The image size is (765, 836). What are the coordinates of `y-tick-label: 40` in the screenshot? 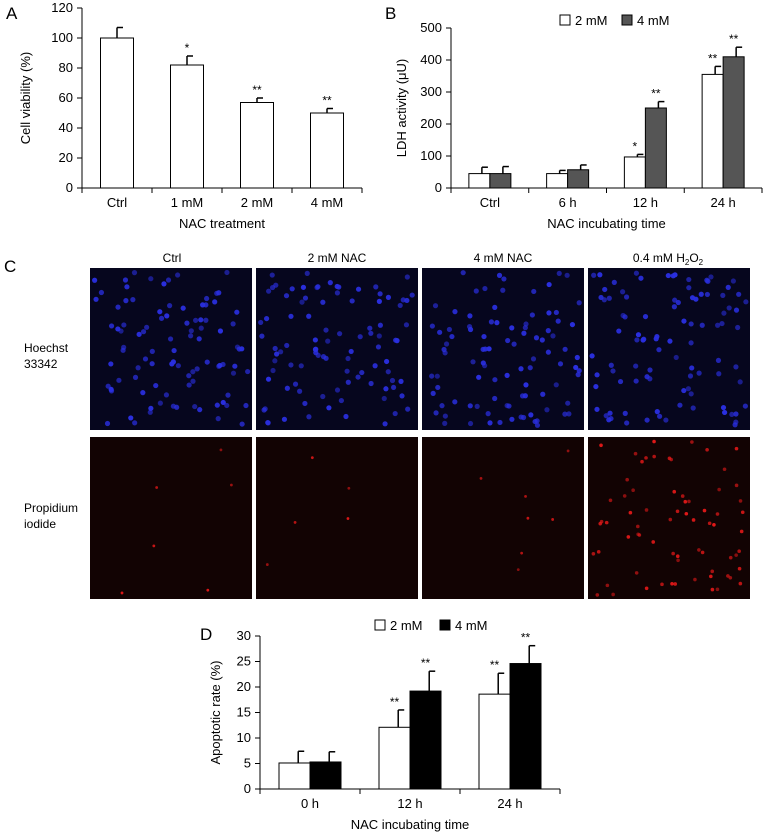 It's located at (66, 127).